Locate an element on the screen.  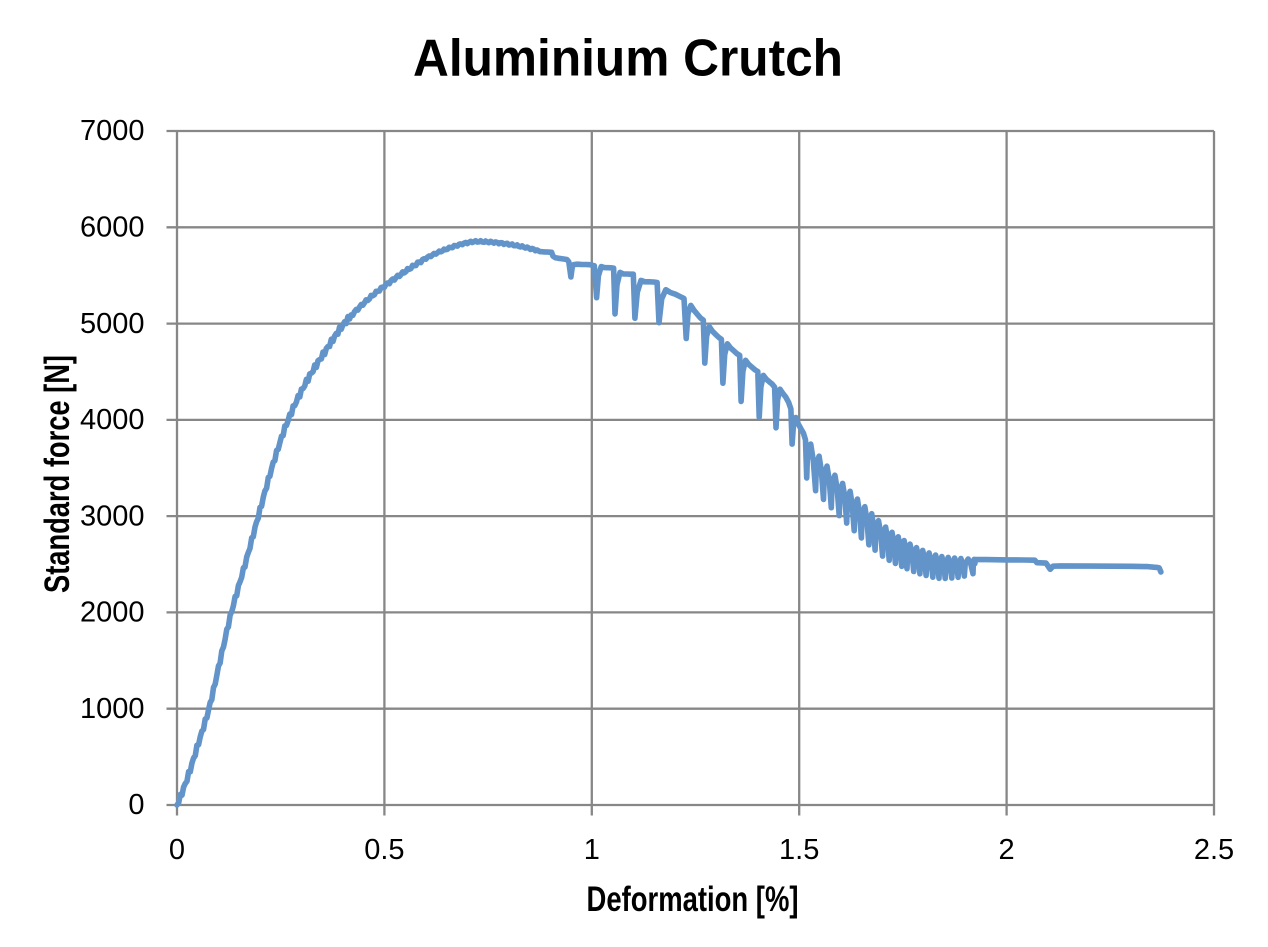
svg-text: 2 is located at coordinates (1007, 850).